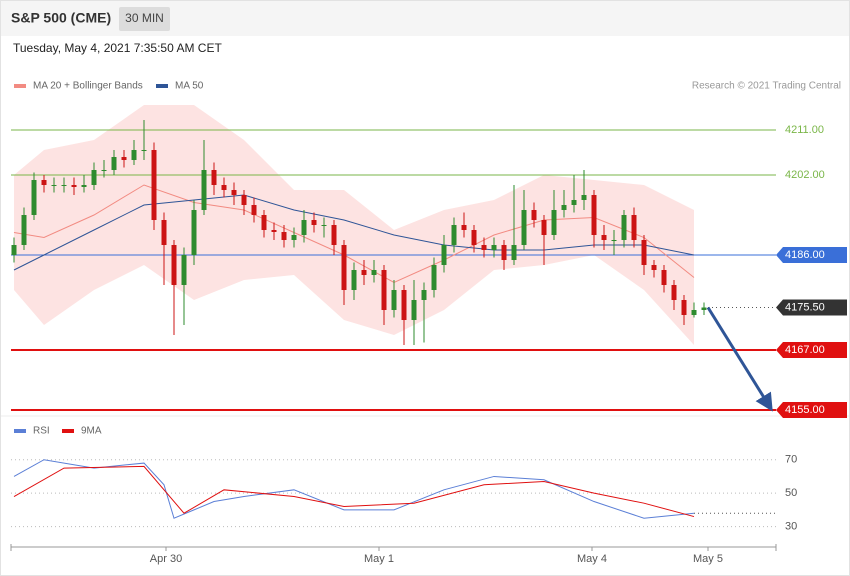 The height and width of the screenshot is (576, 850). Describe the element at coordinates (805, 410) in the screenshot. I see `level-label: 4155.00` at that location.